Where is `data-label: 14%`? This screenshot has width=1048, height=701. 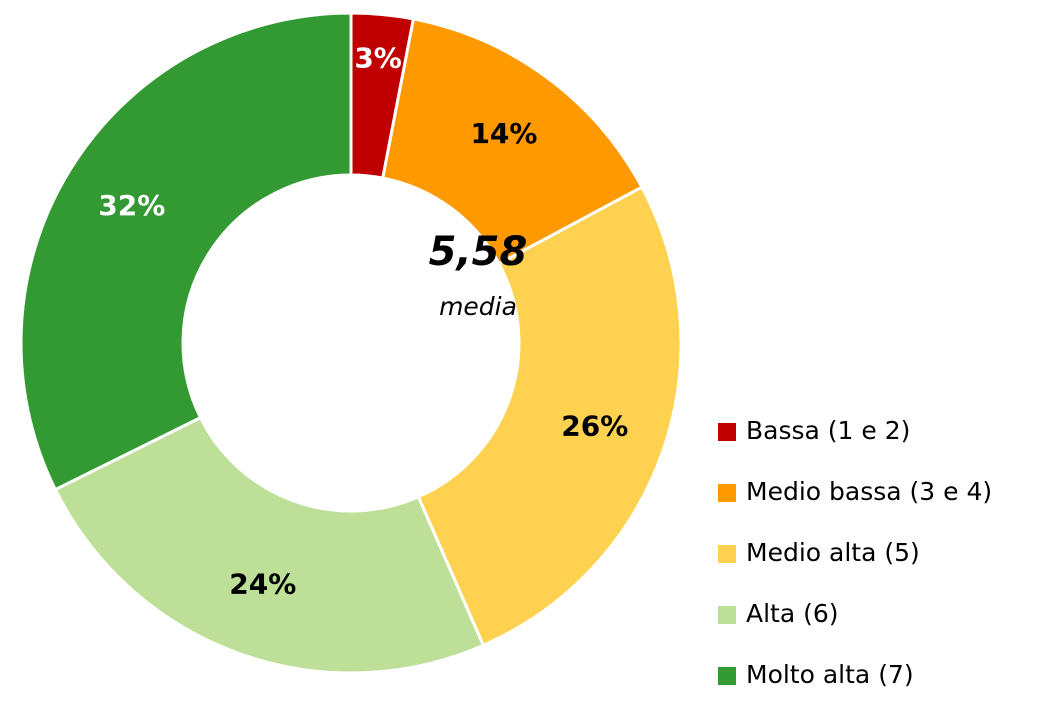 data-label: 14% is located at coordinates (503, 133).